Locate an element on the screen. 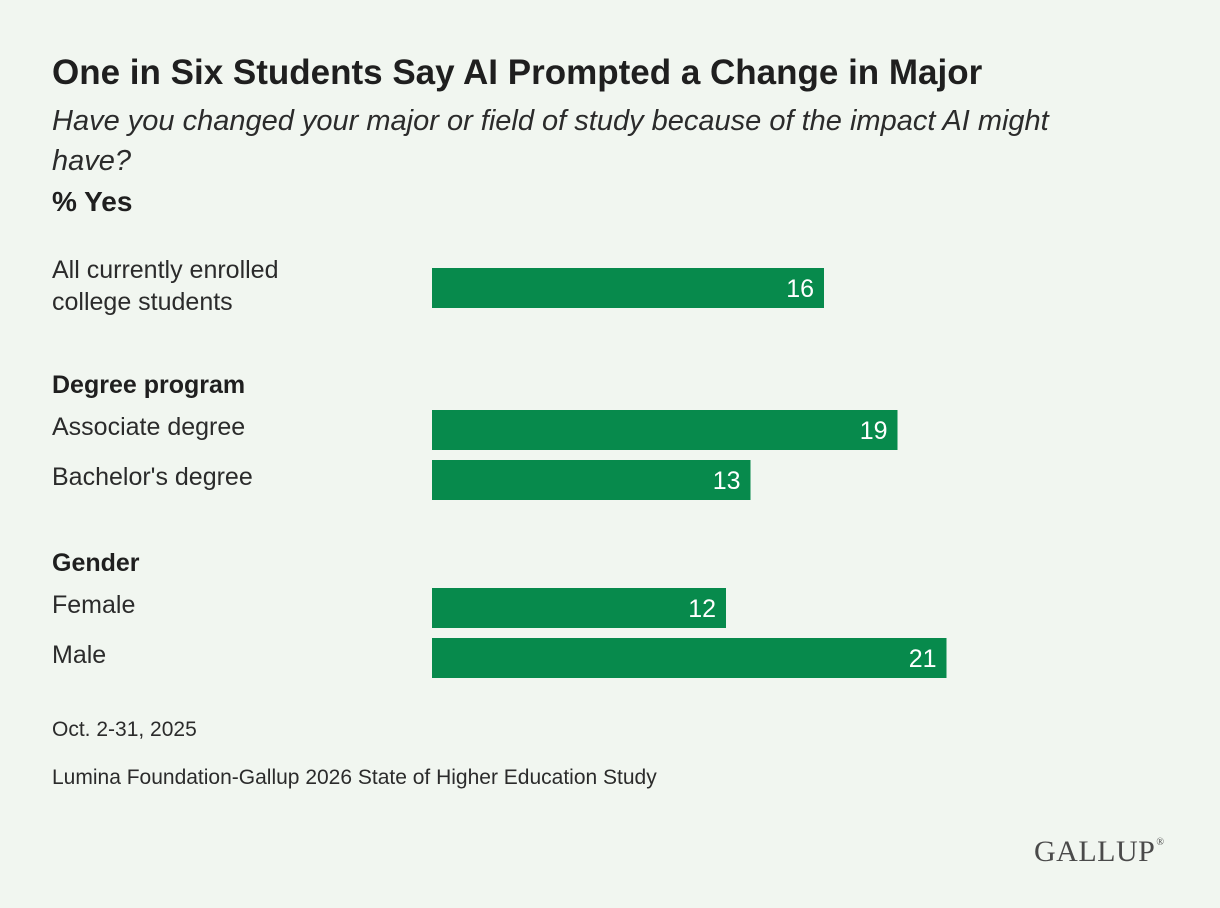 The width and height of the screenshot is (1220, 908). category-label: All currently enrolled college students is located at coordinates (165, 286).